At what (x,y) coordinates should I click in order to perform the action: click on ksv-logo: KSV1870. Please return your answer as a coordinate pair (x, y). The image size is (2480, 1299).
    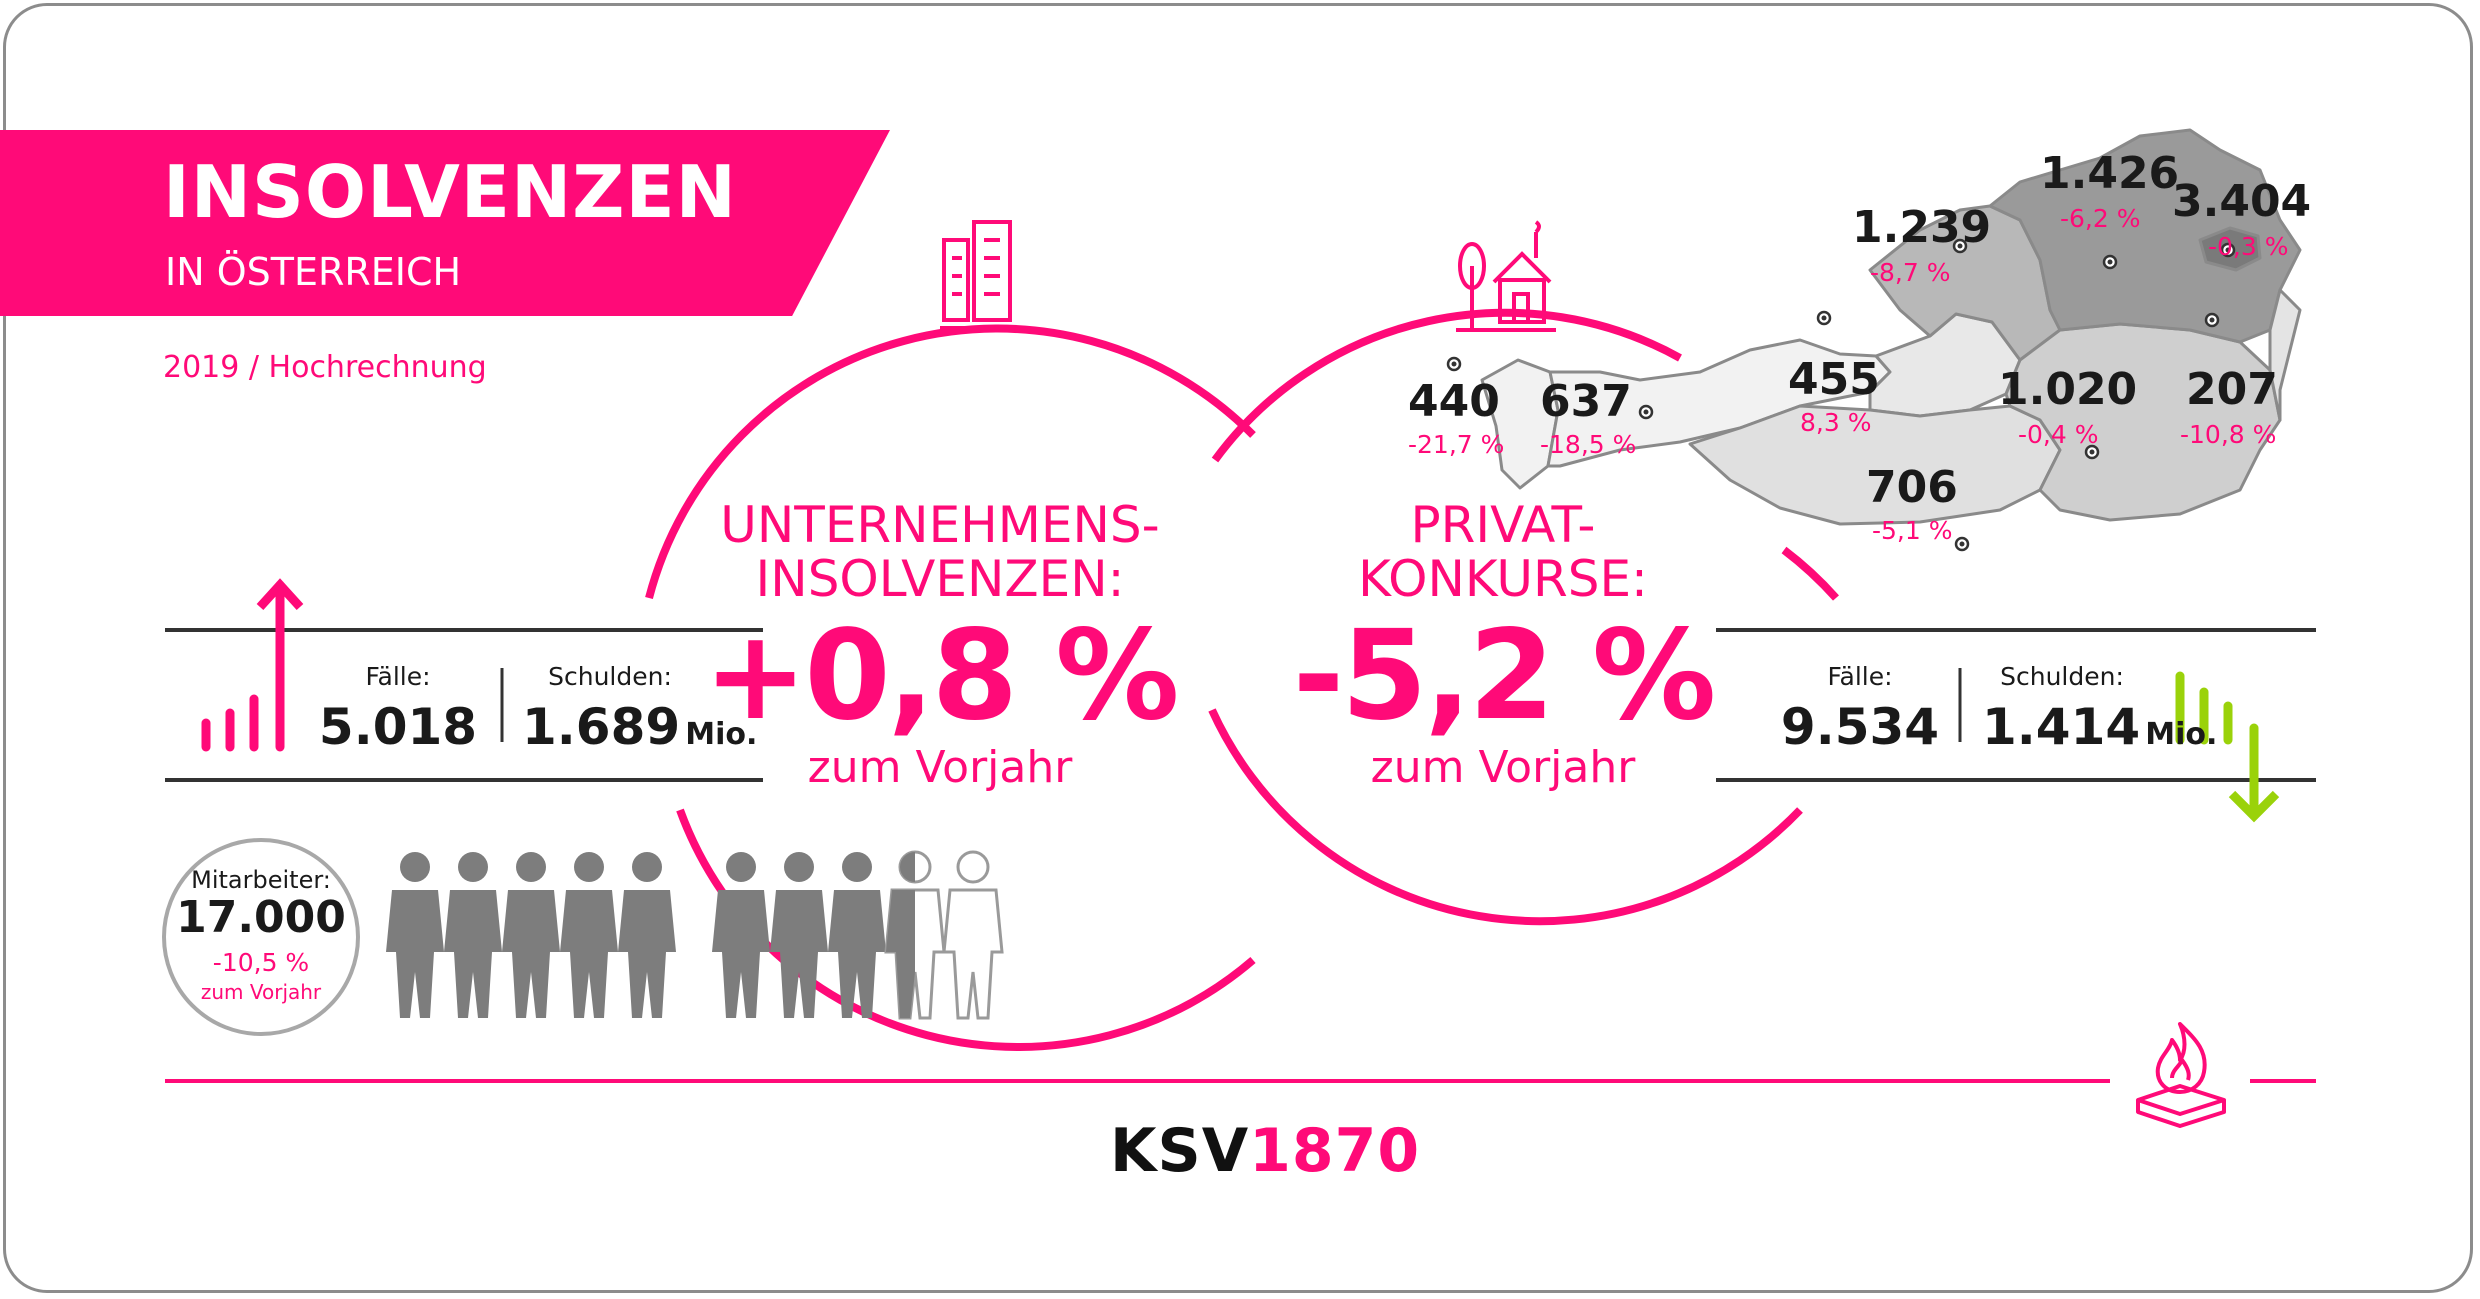
    Looking at the image, I should click on (1265, 1151).